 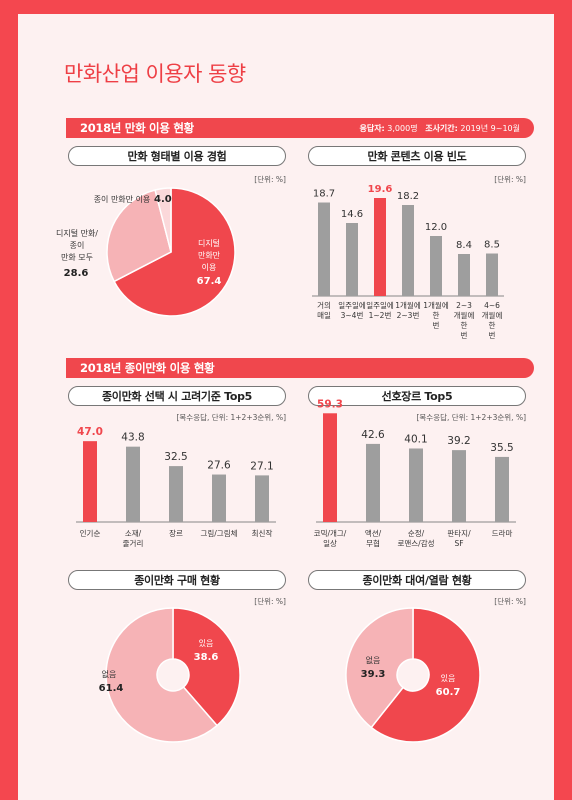 I want to click on chart-title-purchase: 종이만화 구매 현황, so click(x=177, y=580).